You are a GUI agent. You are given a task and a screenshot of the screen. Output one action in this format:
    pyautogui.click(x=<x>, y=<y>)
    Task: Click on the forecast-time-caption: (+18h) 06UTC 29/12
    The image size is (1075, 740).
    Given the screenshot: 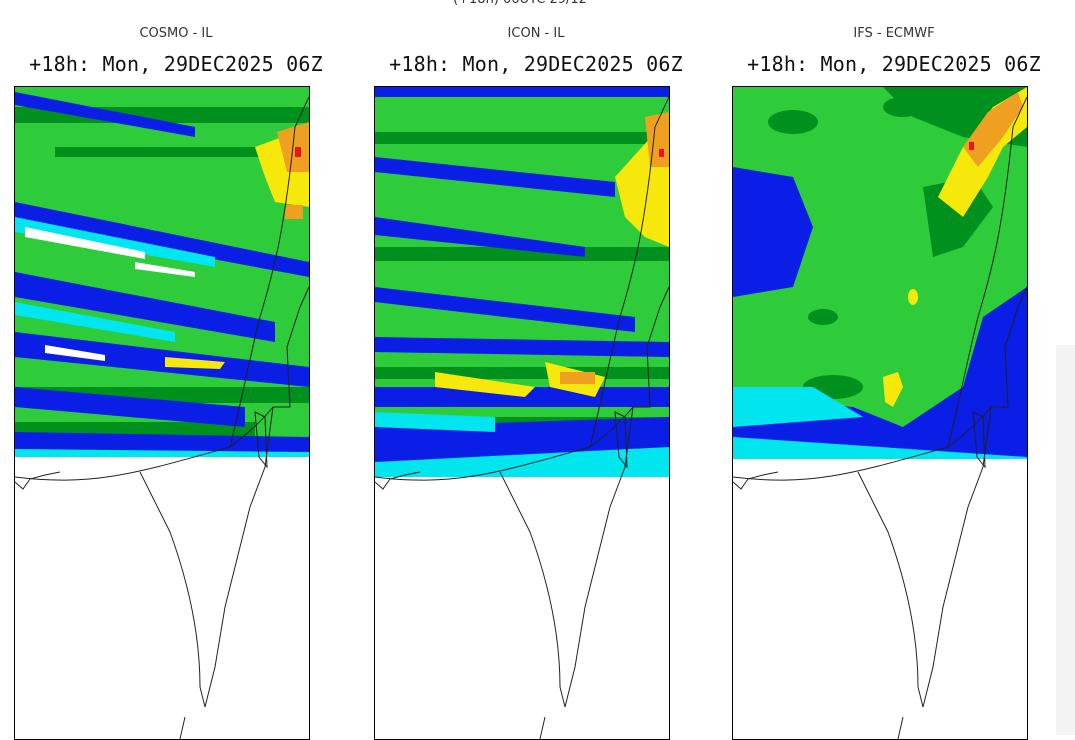 What is the action you would take?
    pyautogui.click(x=520, y=4)
    